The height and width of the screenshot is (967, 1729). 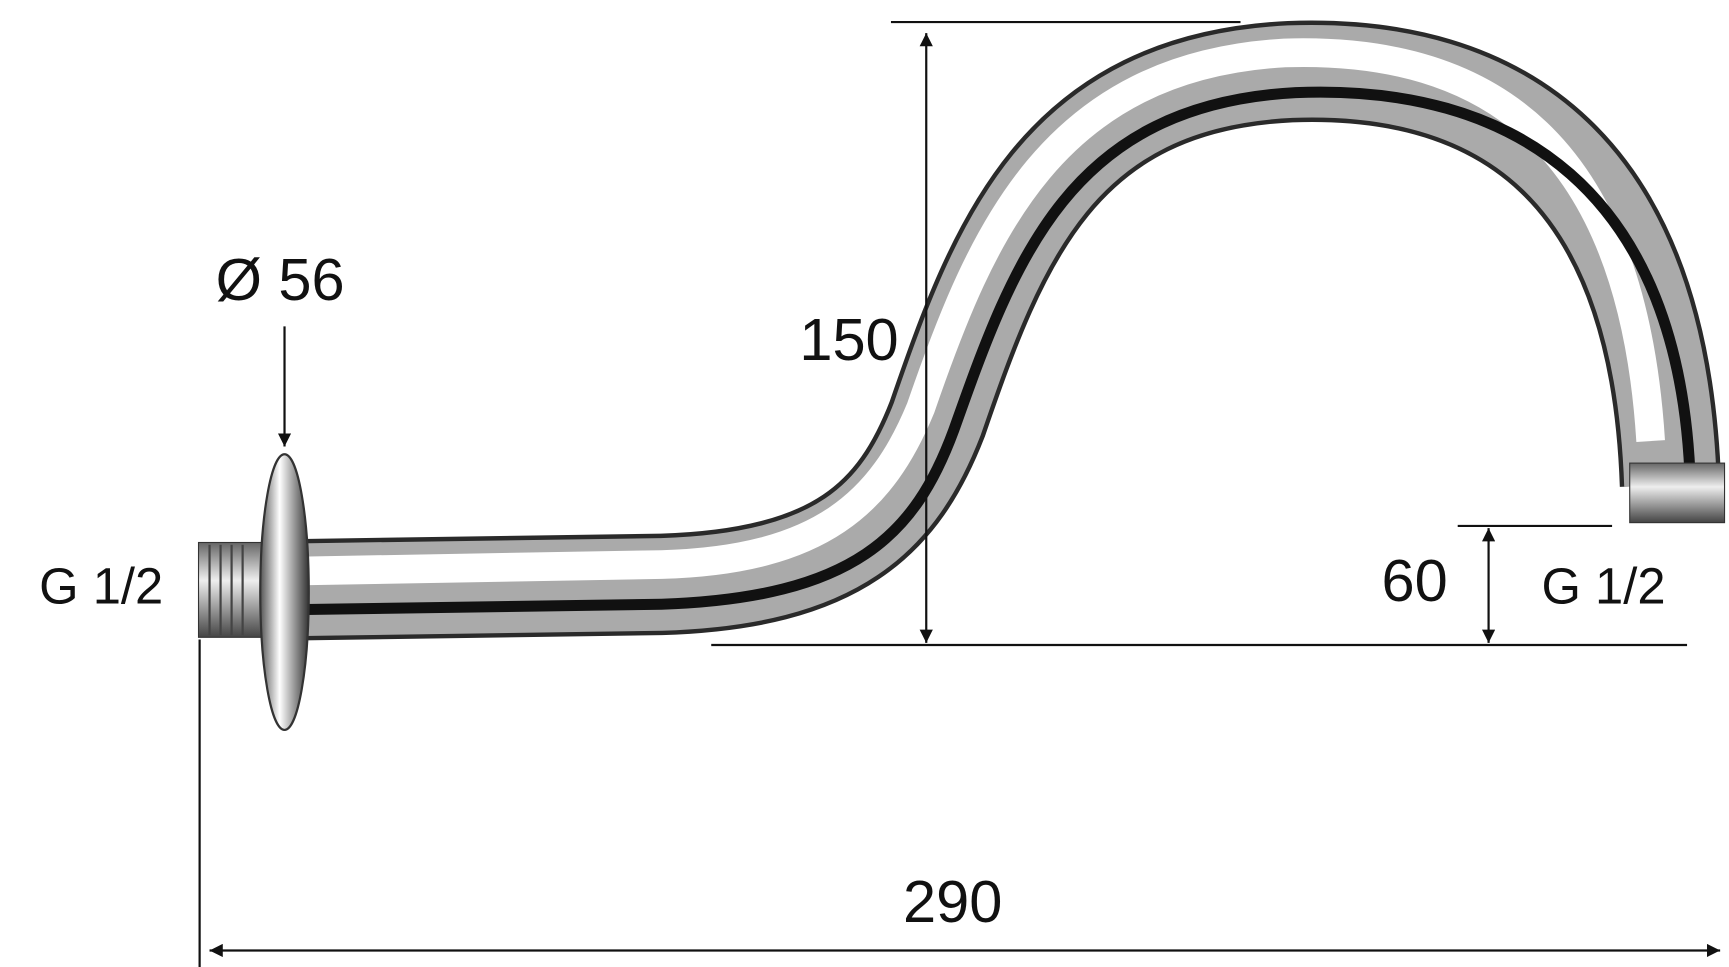 I want to click on label-diameter: Ø 56, so click(x=280, y=279).